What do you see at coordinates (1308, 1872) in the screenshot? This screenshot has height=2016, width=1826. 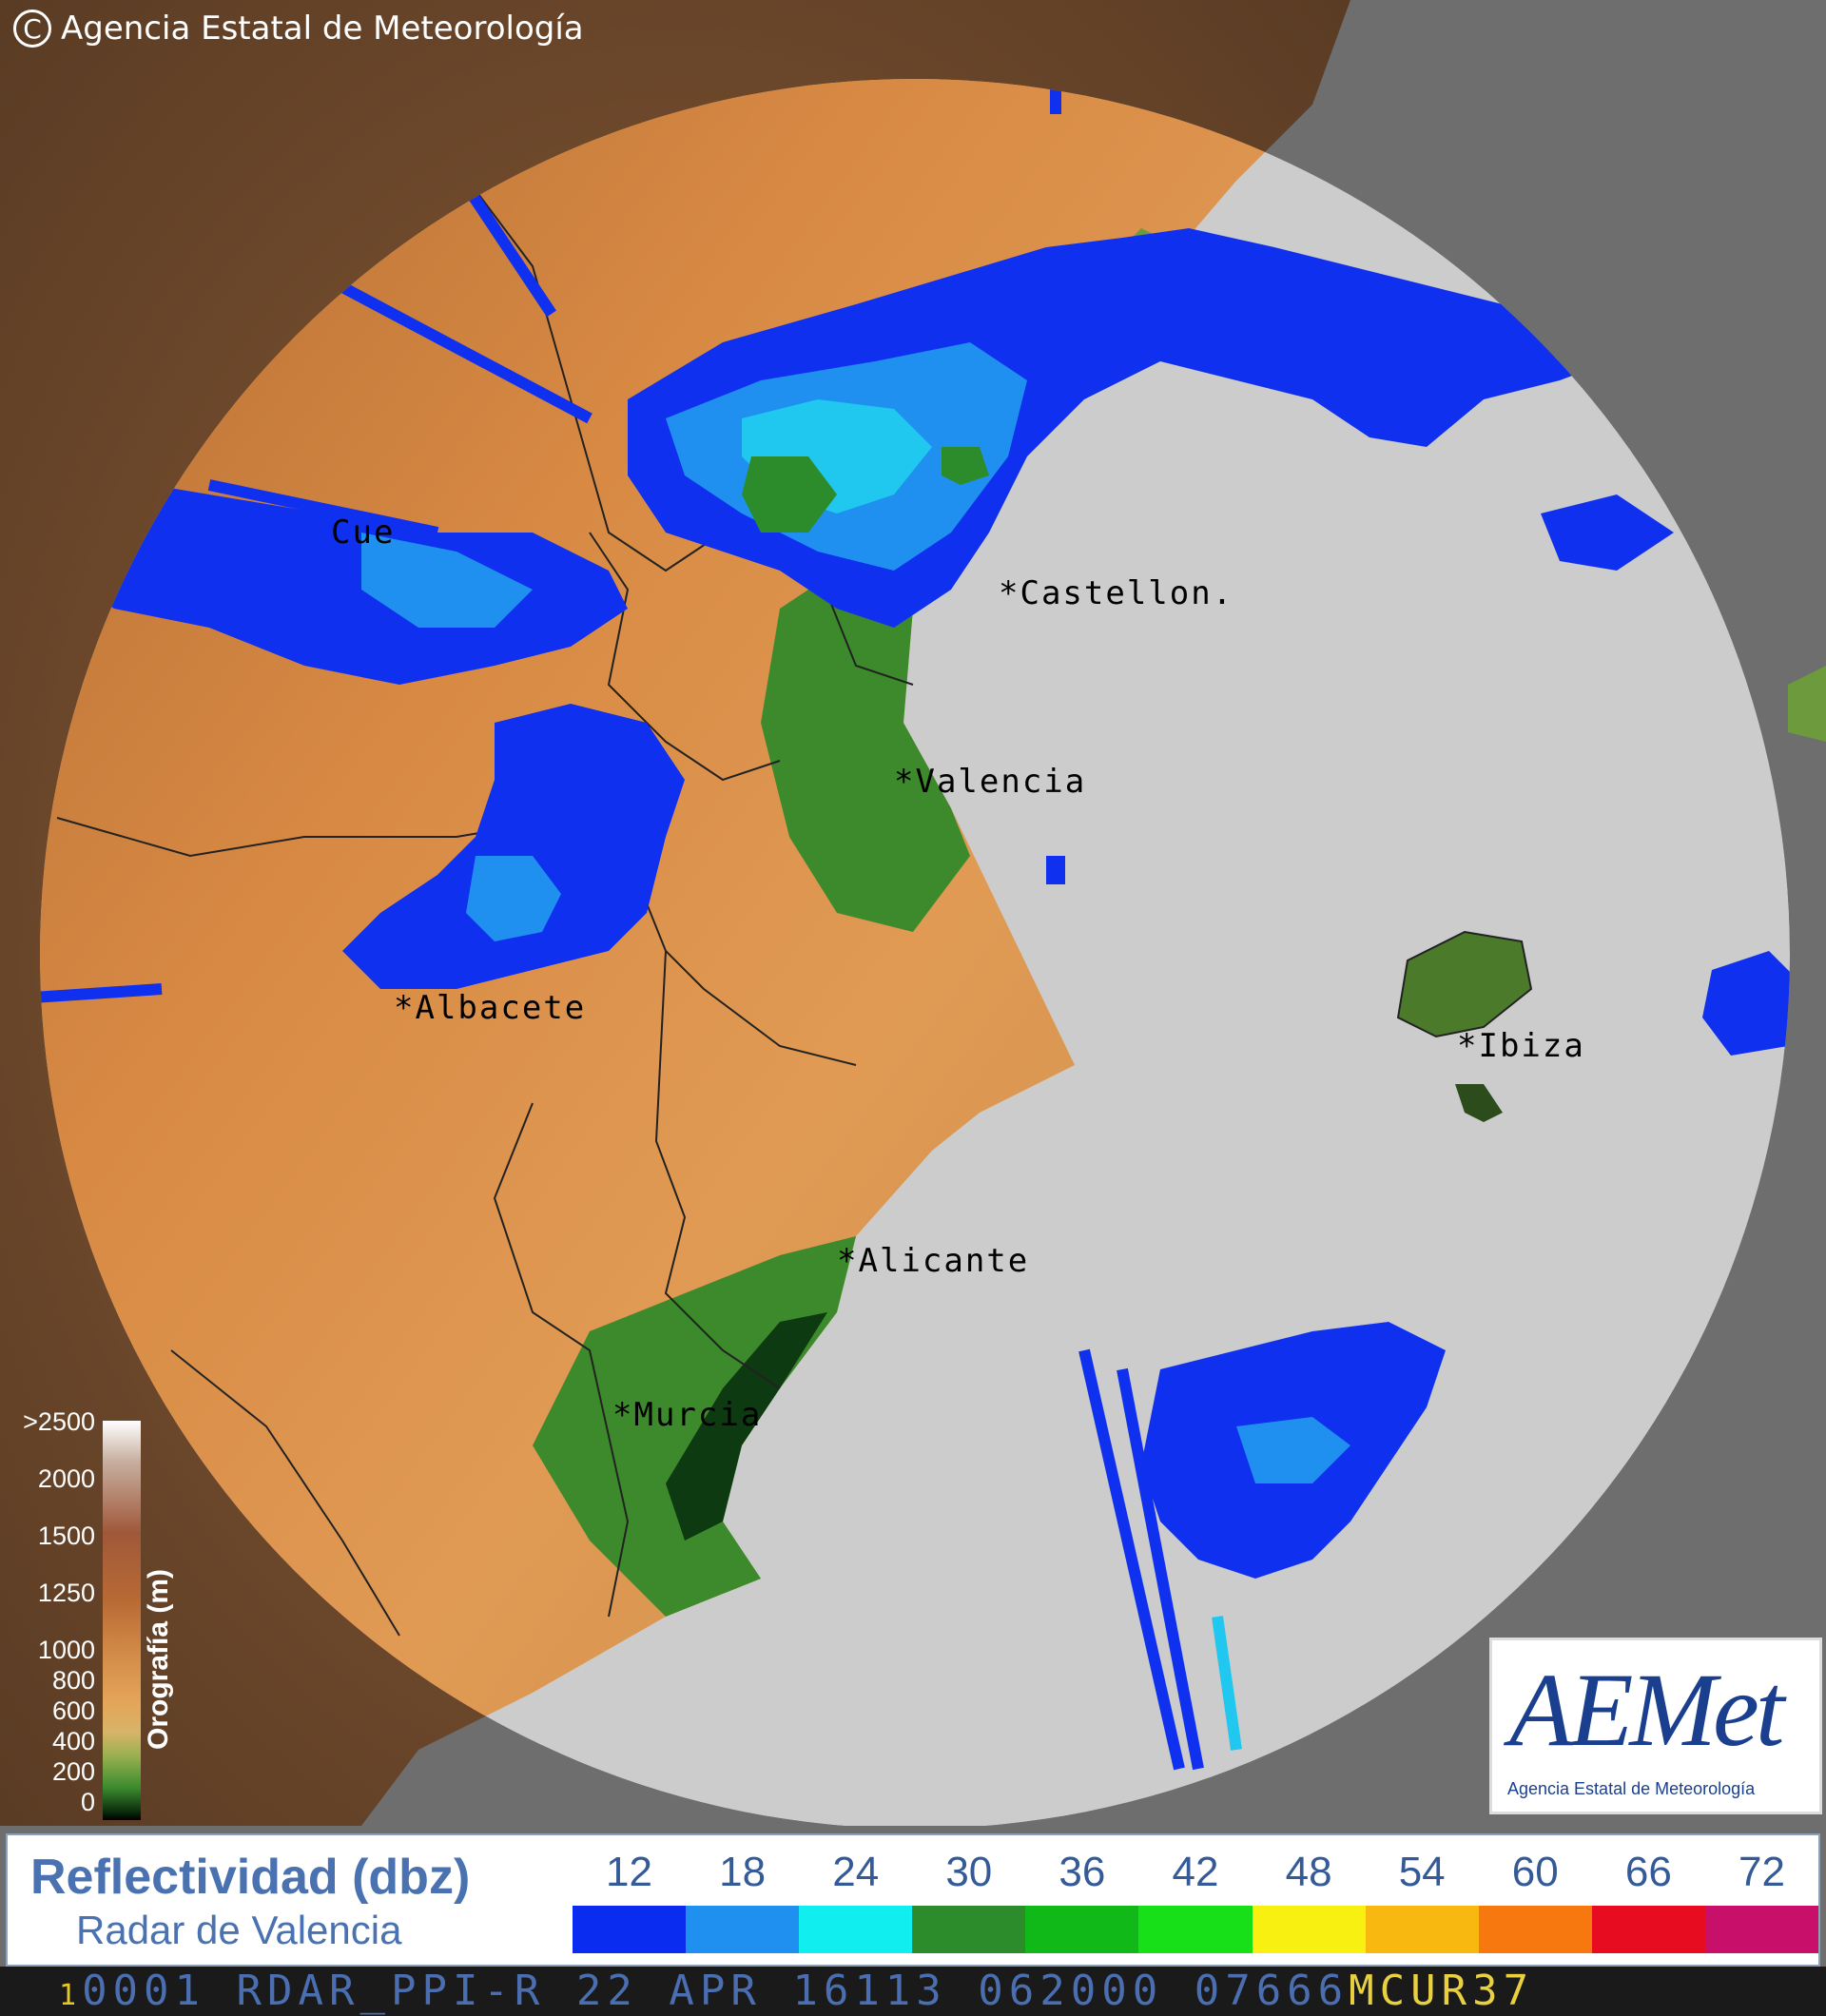 I see `reflectivity-tick: 48` at bounding box center [1308, 1872].